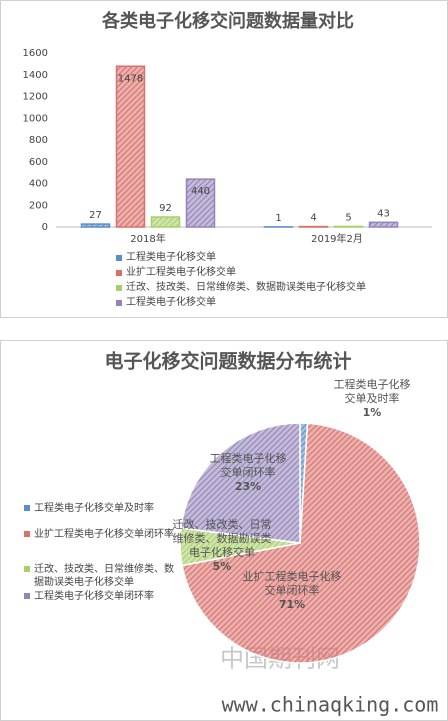 The height and width of the screenshot is (721, 448). I want to click on slice-name: 工程类电子化移交单闭环率, so click(248, 465).